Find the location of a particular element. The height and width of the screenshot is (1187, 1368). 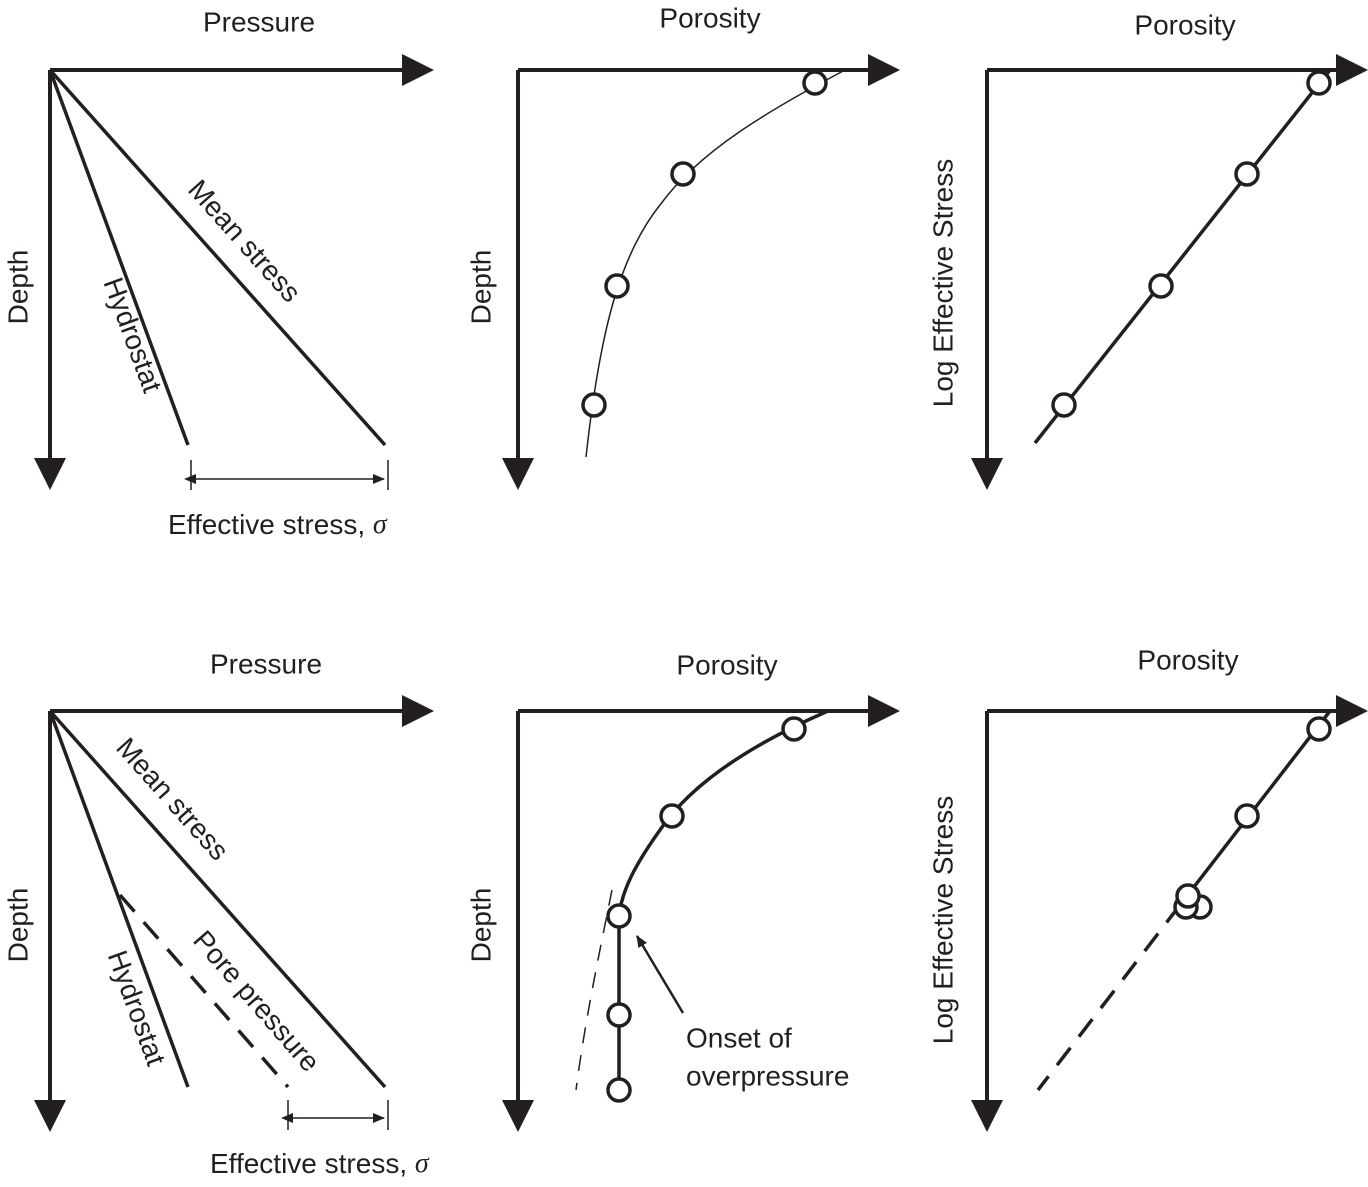

annotation: overpressure is located at coordinates (767, 1075).